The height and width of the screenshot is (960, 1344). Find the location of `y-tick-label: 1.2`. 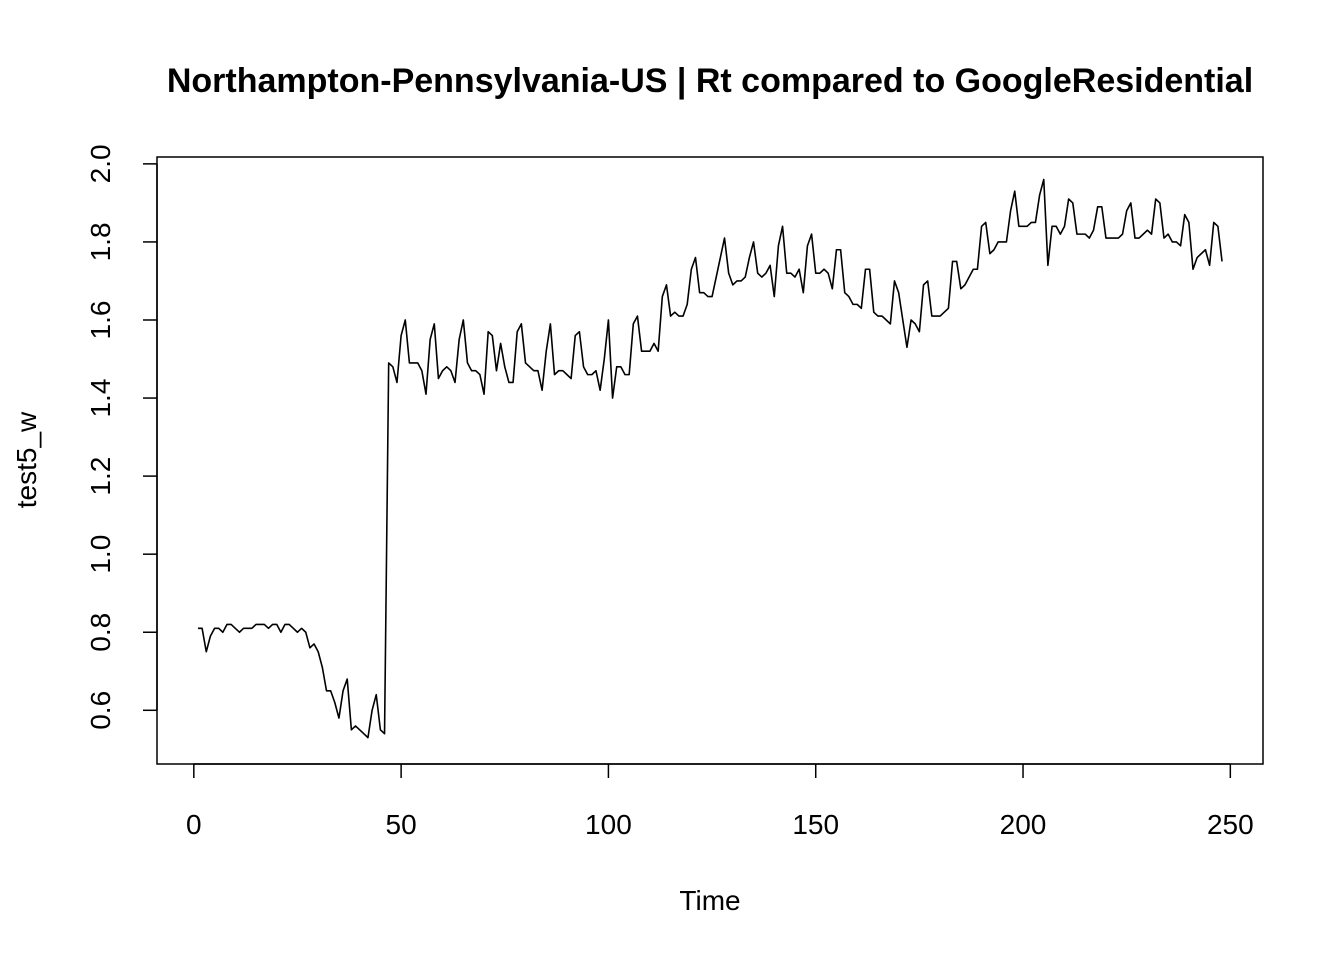

y-tick-label: 1.2 is located at coordinates (100, 476).